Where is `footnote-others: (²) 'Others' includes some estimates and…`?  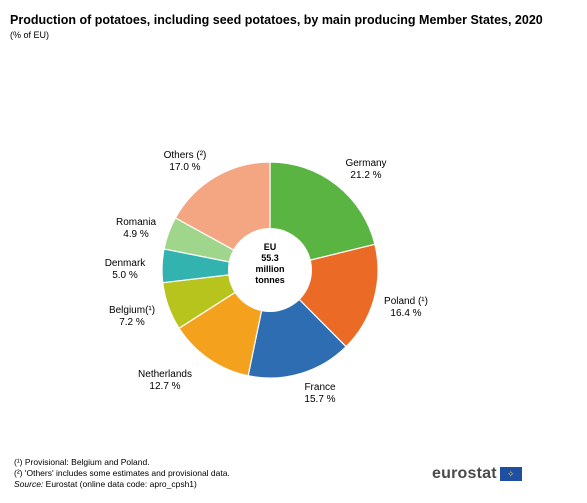
footnote-others: (²) 'Others' includes some estimates and… is located at coordinates (122, 473).